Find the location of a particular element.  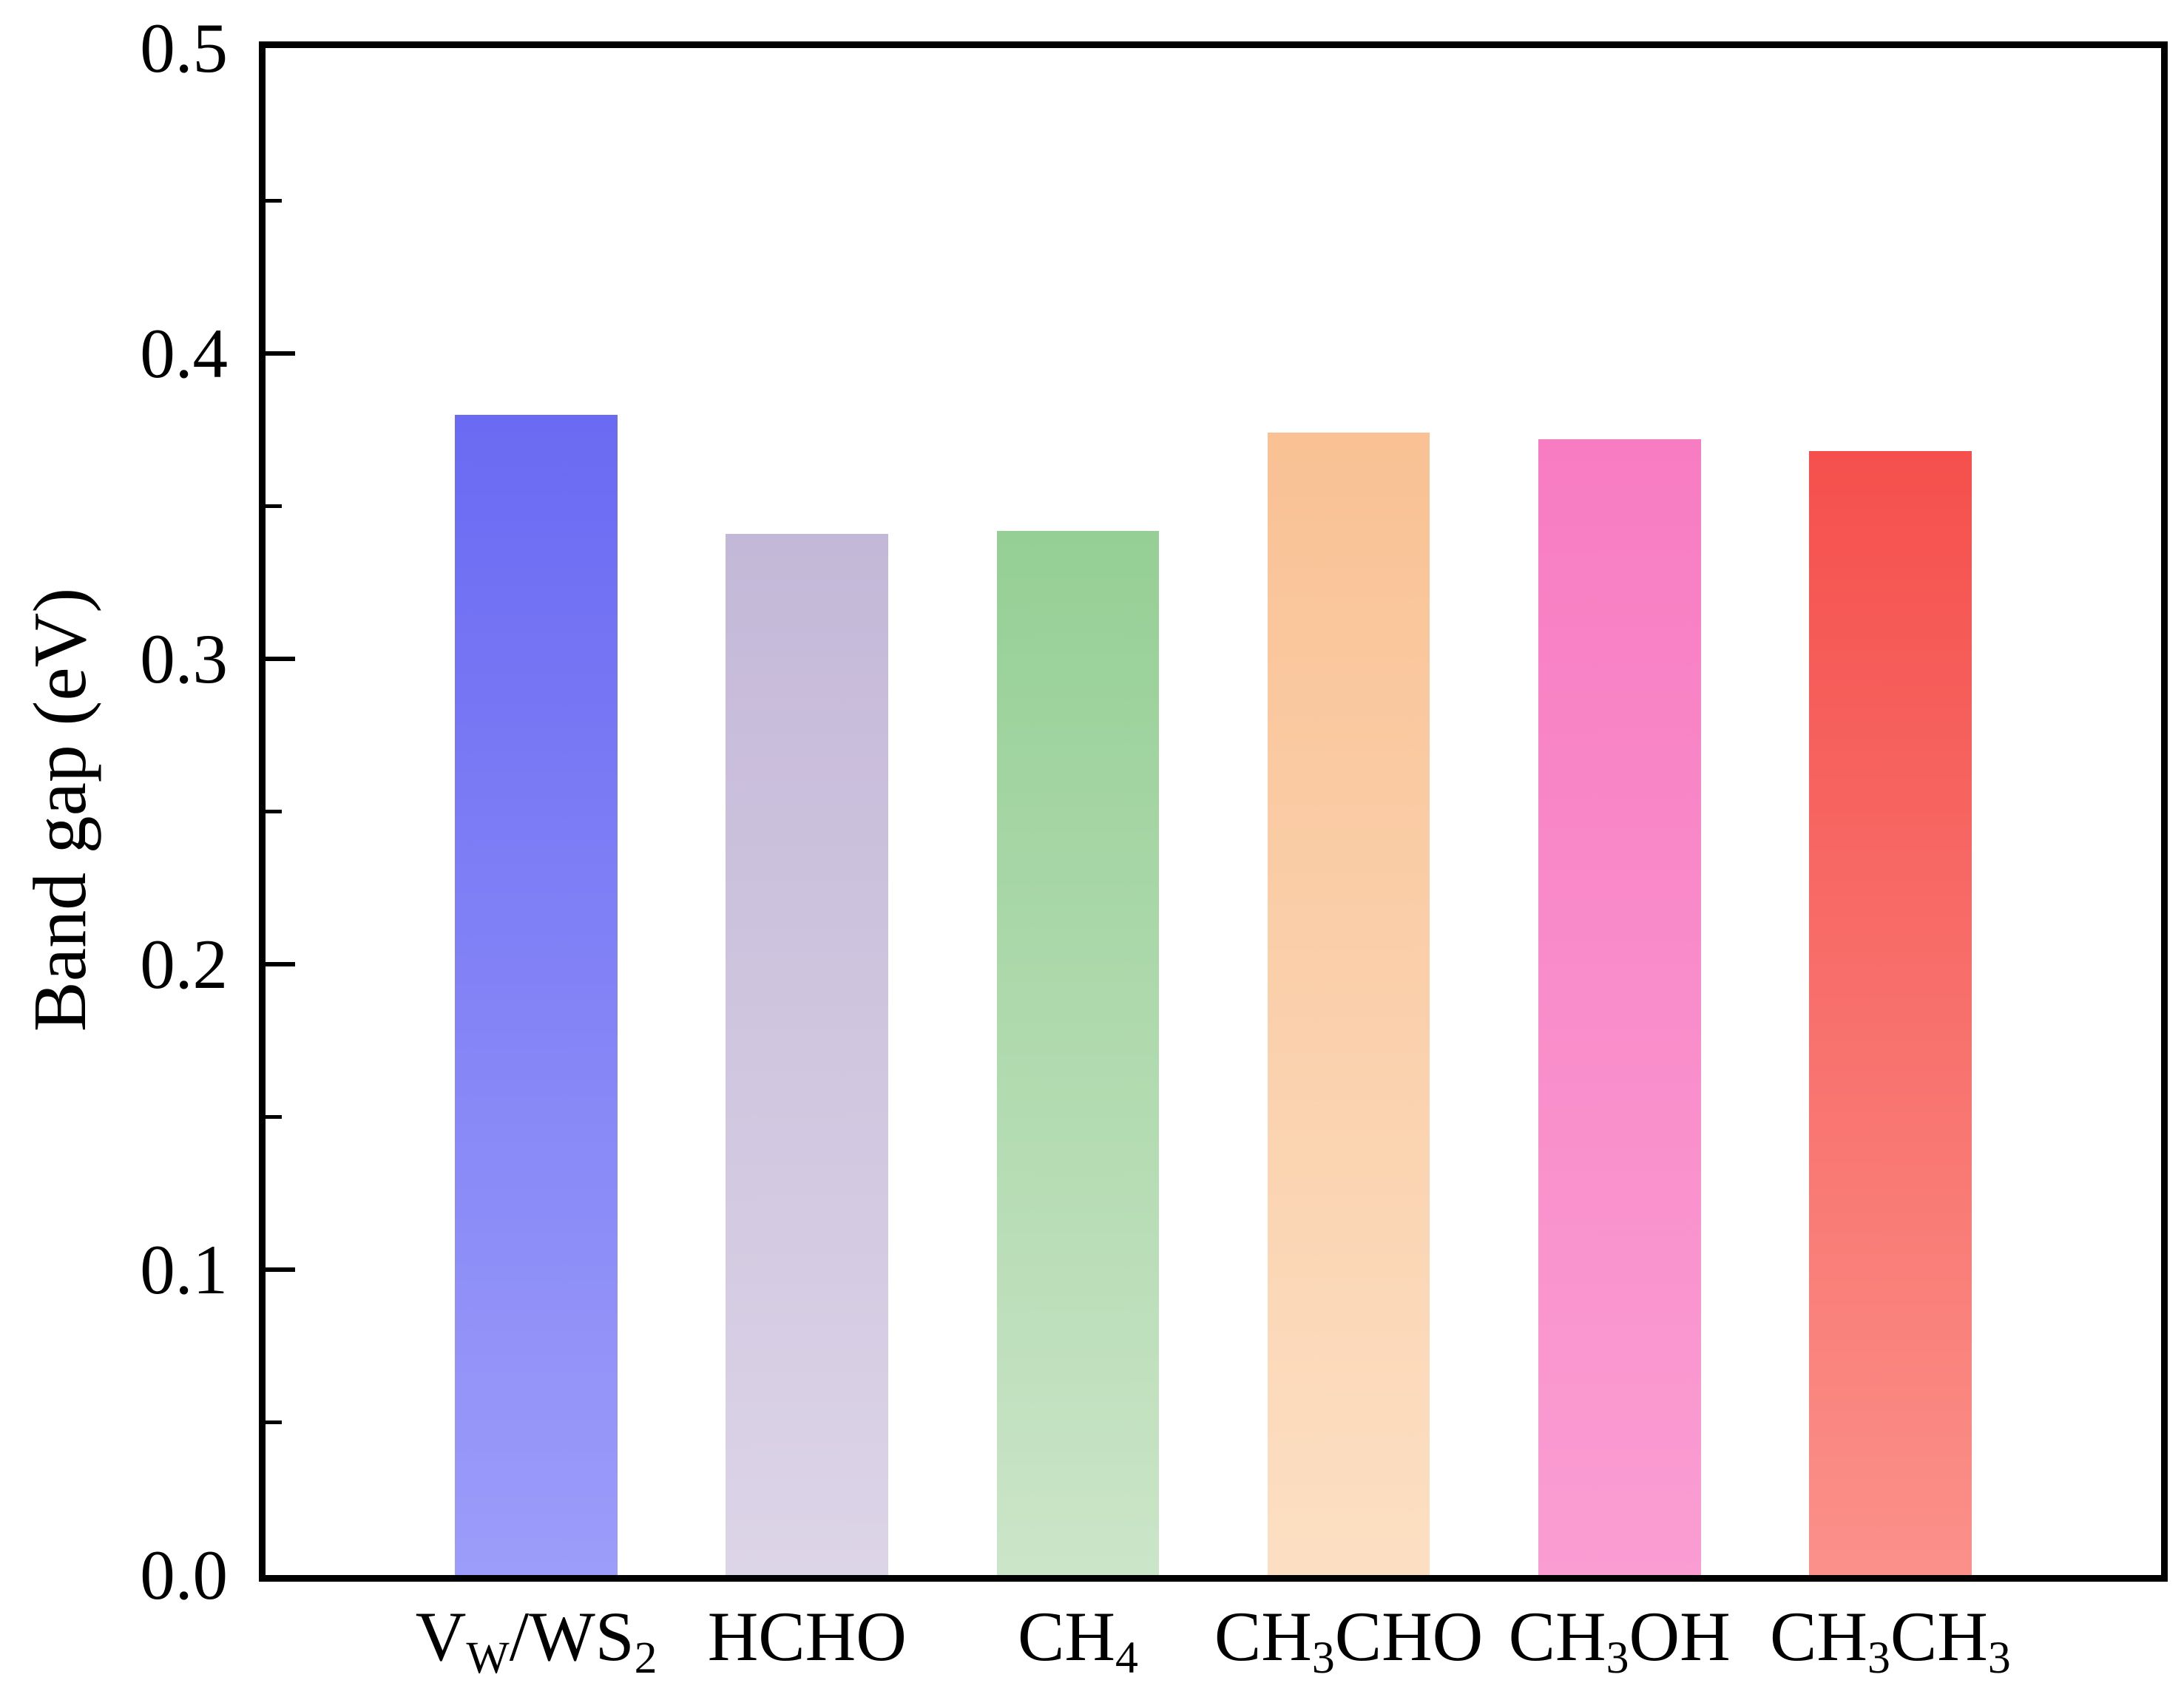

y-tick-label: 0.5 is located at coordinates (184, 47).